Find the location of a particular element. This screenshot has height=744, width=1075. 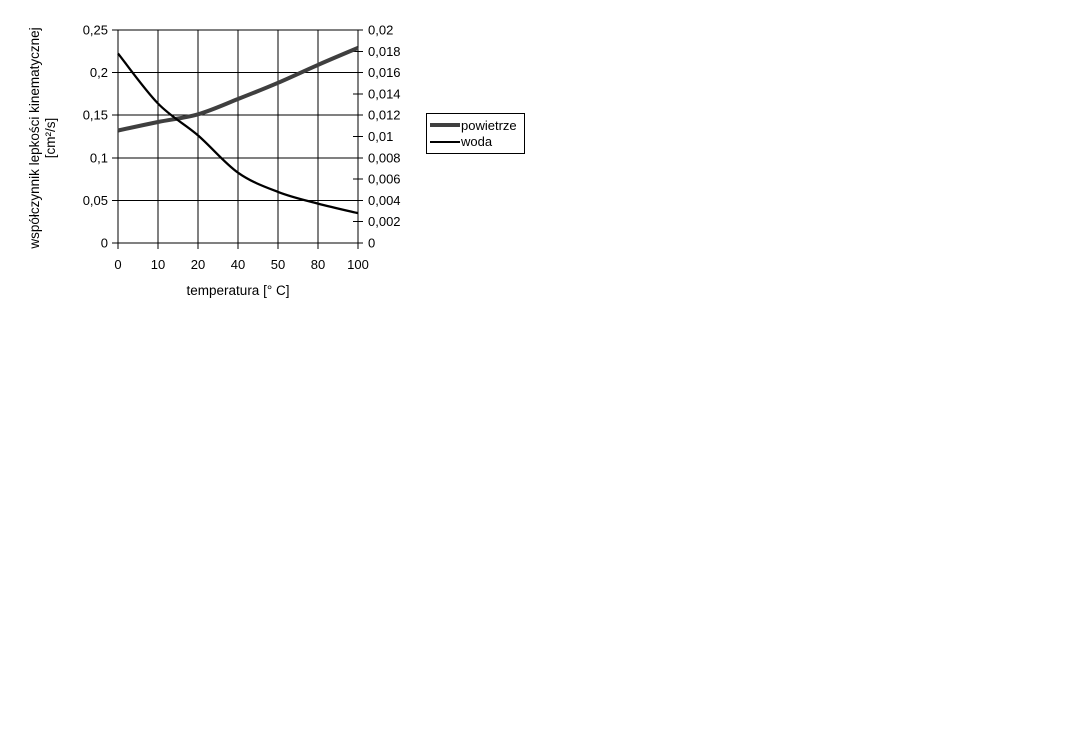

y-axis-title-unit: [cm²/s] is located at coordinates (50, 138).